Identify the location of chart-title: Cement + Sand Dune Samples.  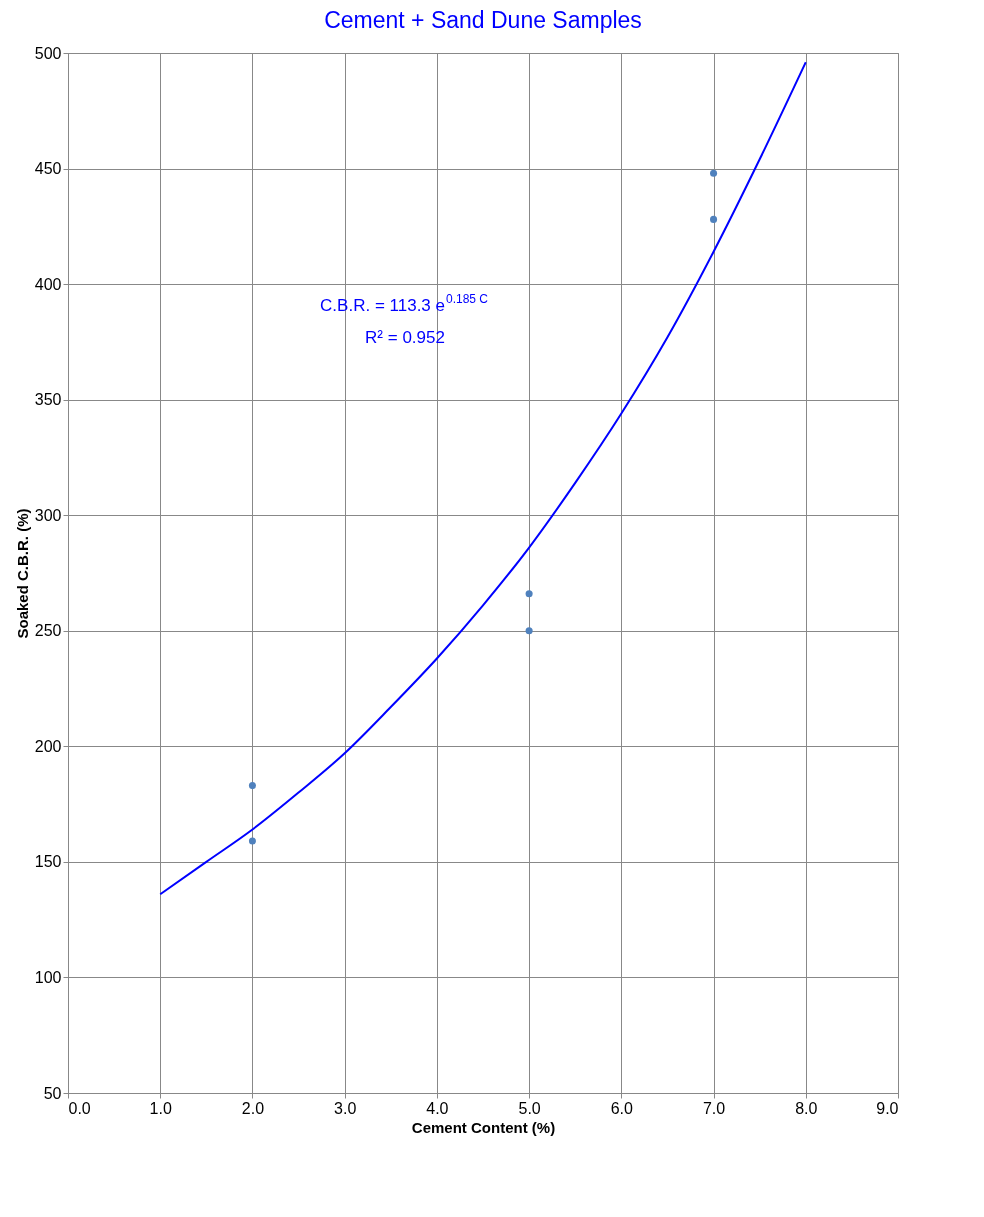
(483, 20).